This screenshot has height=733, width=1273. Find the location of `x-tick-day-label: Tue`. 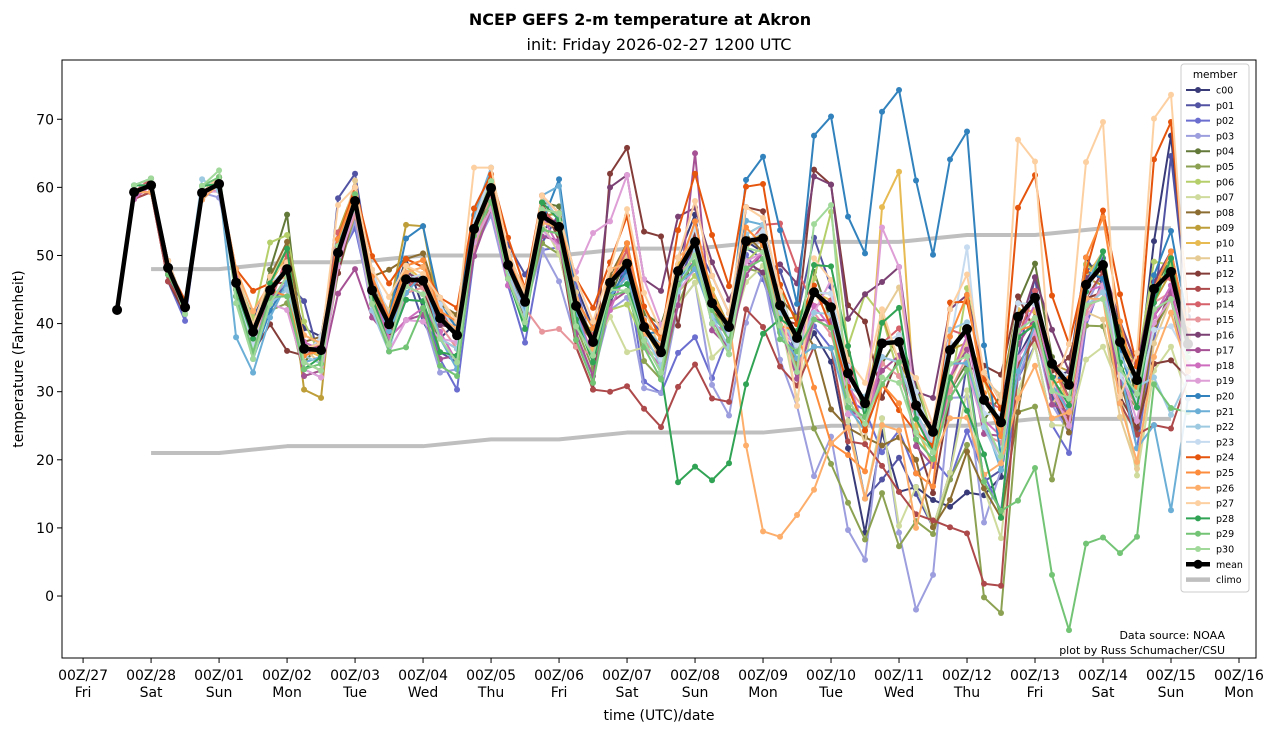

x-tick-day-label: Tue is located at coordinates (354, 693).